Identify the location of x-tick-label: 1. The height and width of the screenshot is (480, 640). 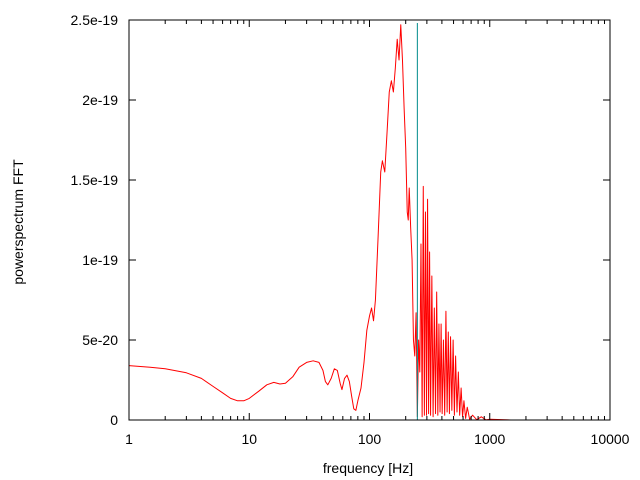
(129, 439).